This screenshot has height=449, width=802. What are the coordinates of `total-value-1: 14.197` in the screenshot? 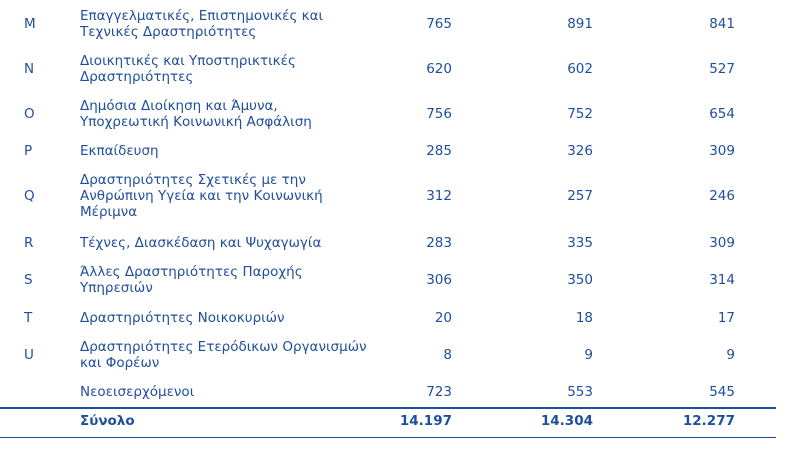 It's located at (425, 421).